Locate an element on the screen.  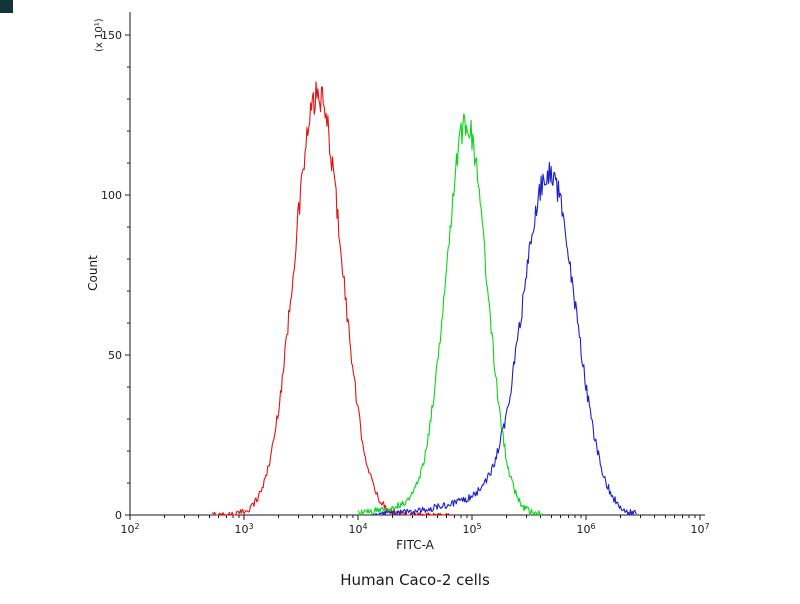
y-tick-label: 50 is located at coordinates (115, 355).